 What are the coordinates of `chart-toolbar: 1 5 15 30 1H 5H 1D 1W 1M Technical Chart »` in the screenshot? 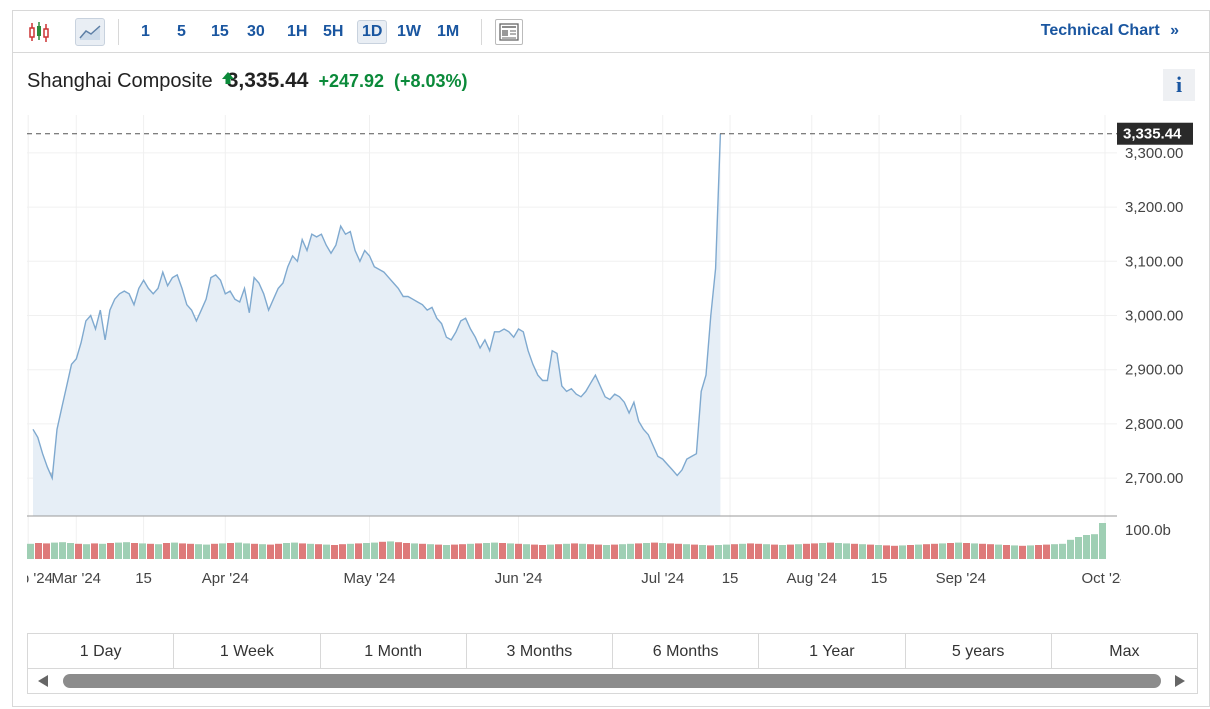 It's located at (611, 32).